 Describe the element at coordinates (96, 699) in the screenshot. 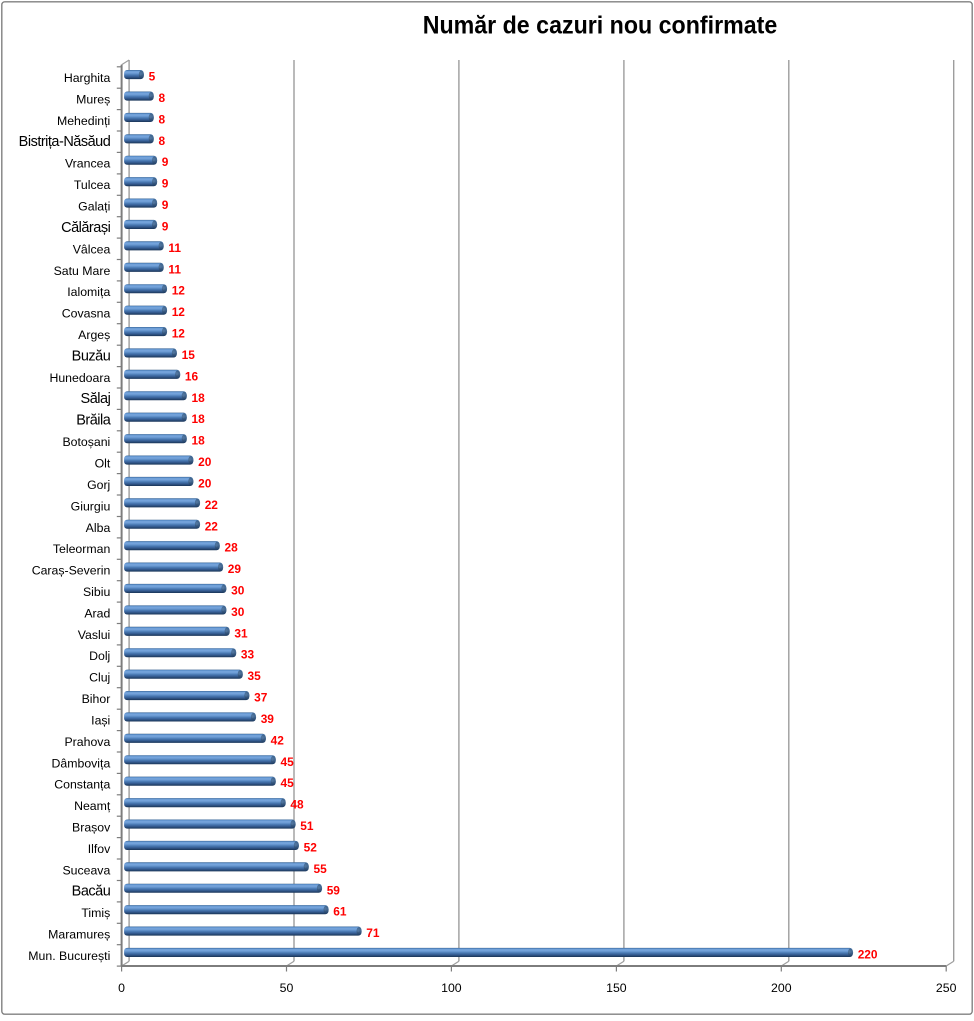

I see `svg-text: Bihor` at that location.